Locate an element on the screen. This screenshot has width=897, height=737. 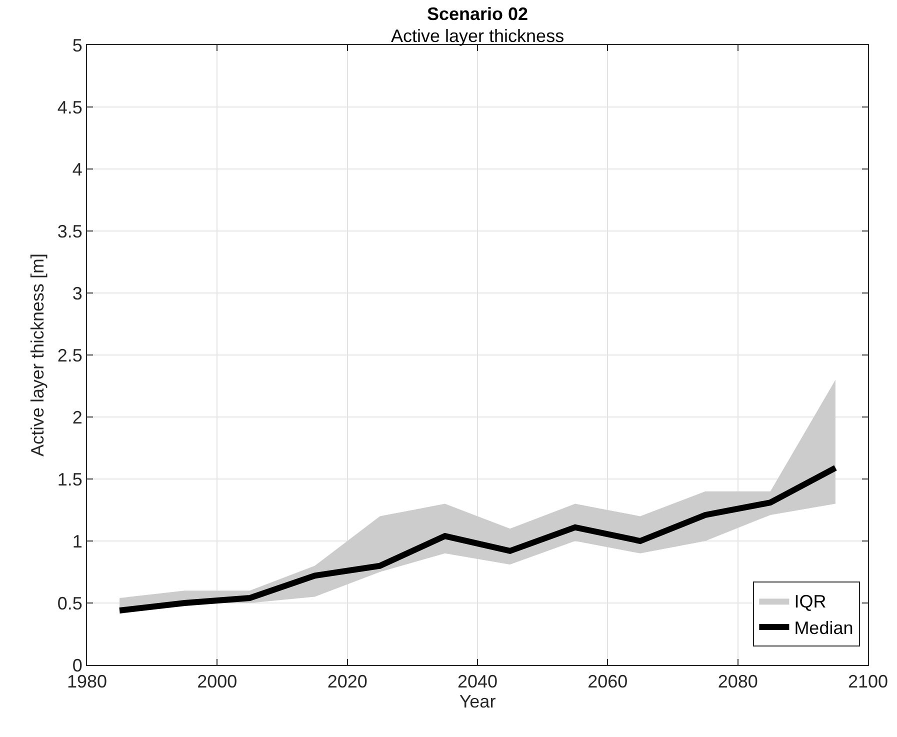
y-axis-title: Active layer thickness [m] is located at coordinates (38, 355).